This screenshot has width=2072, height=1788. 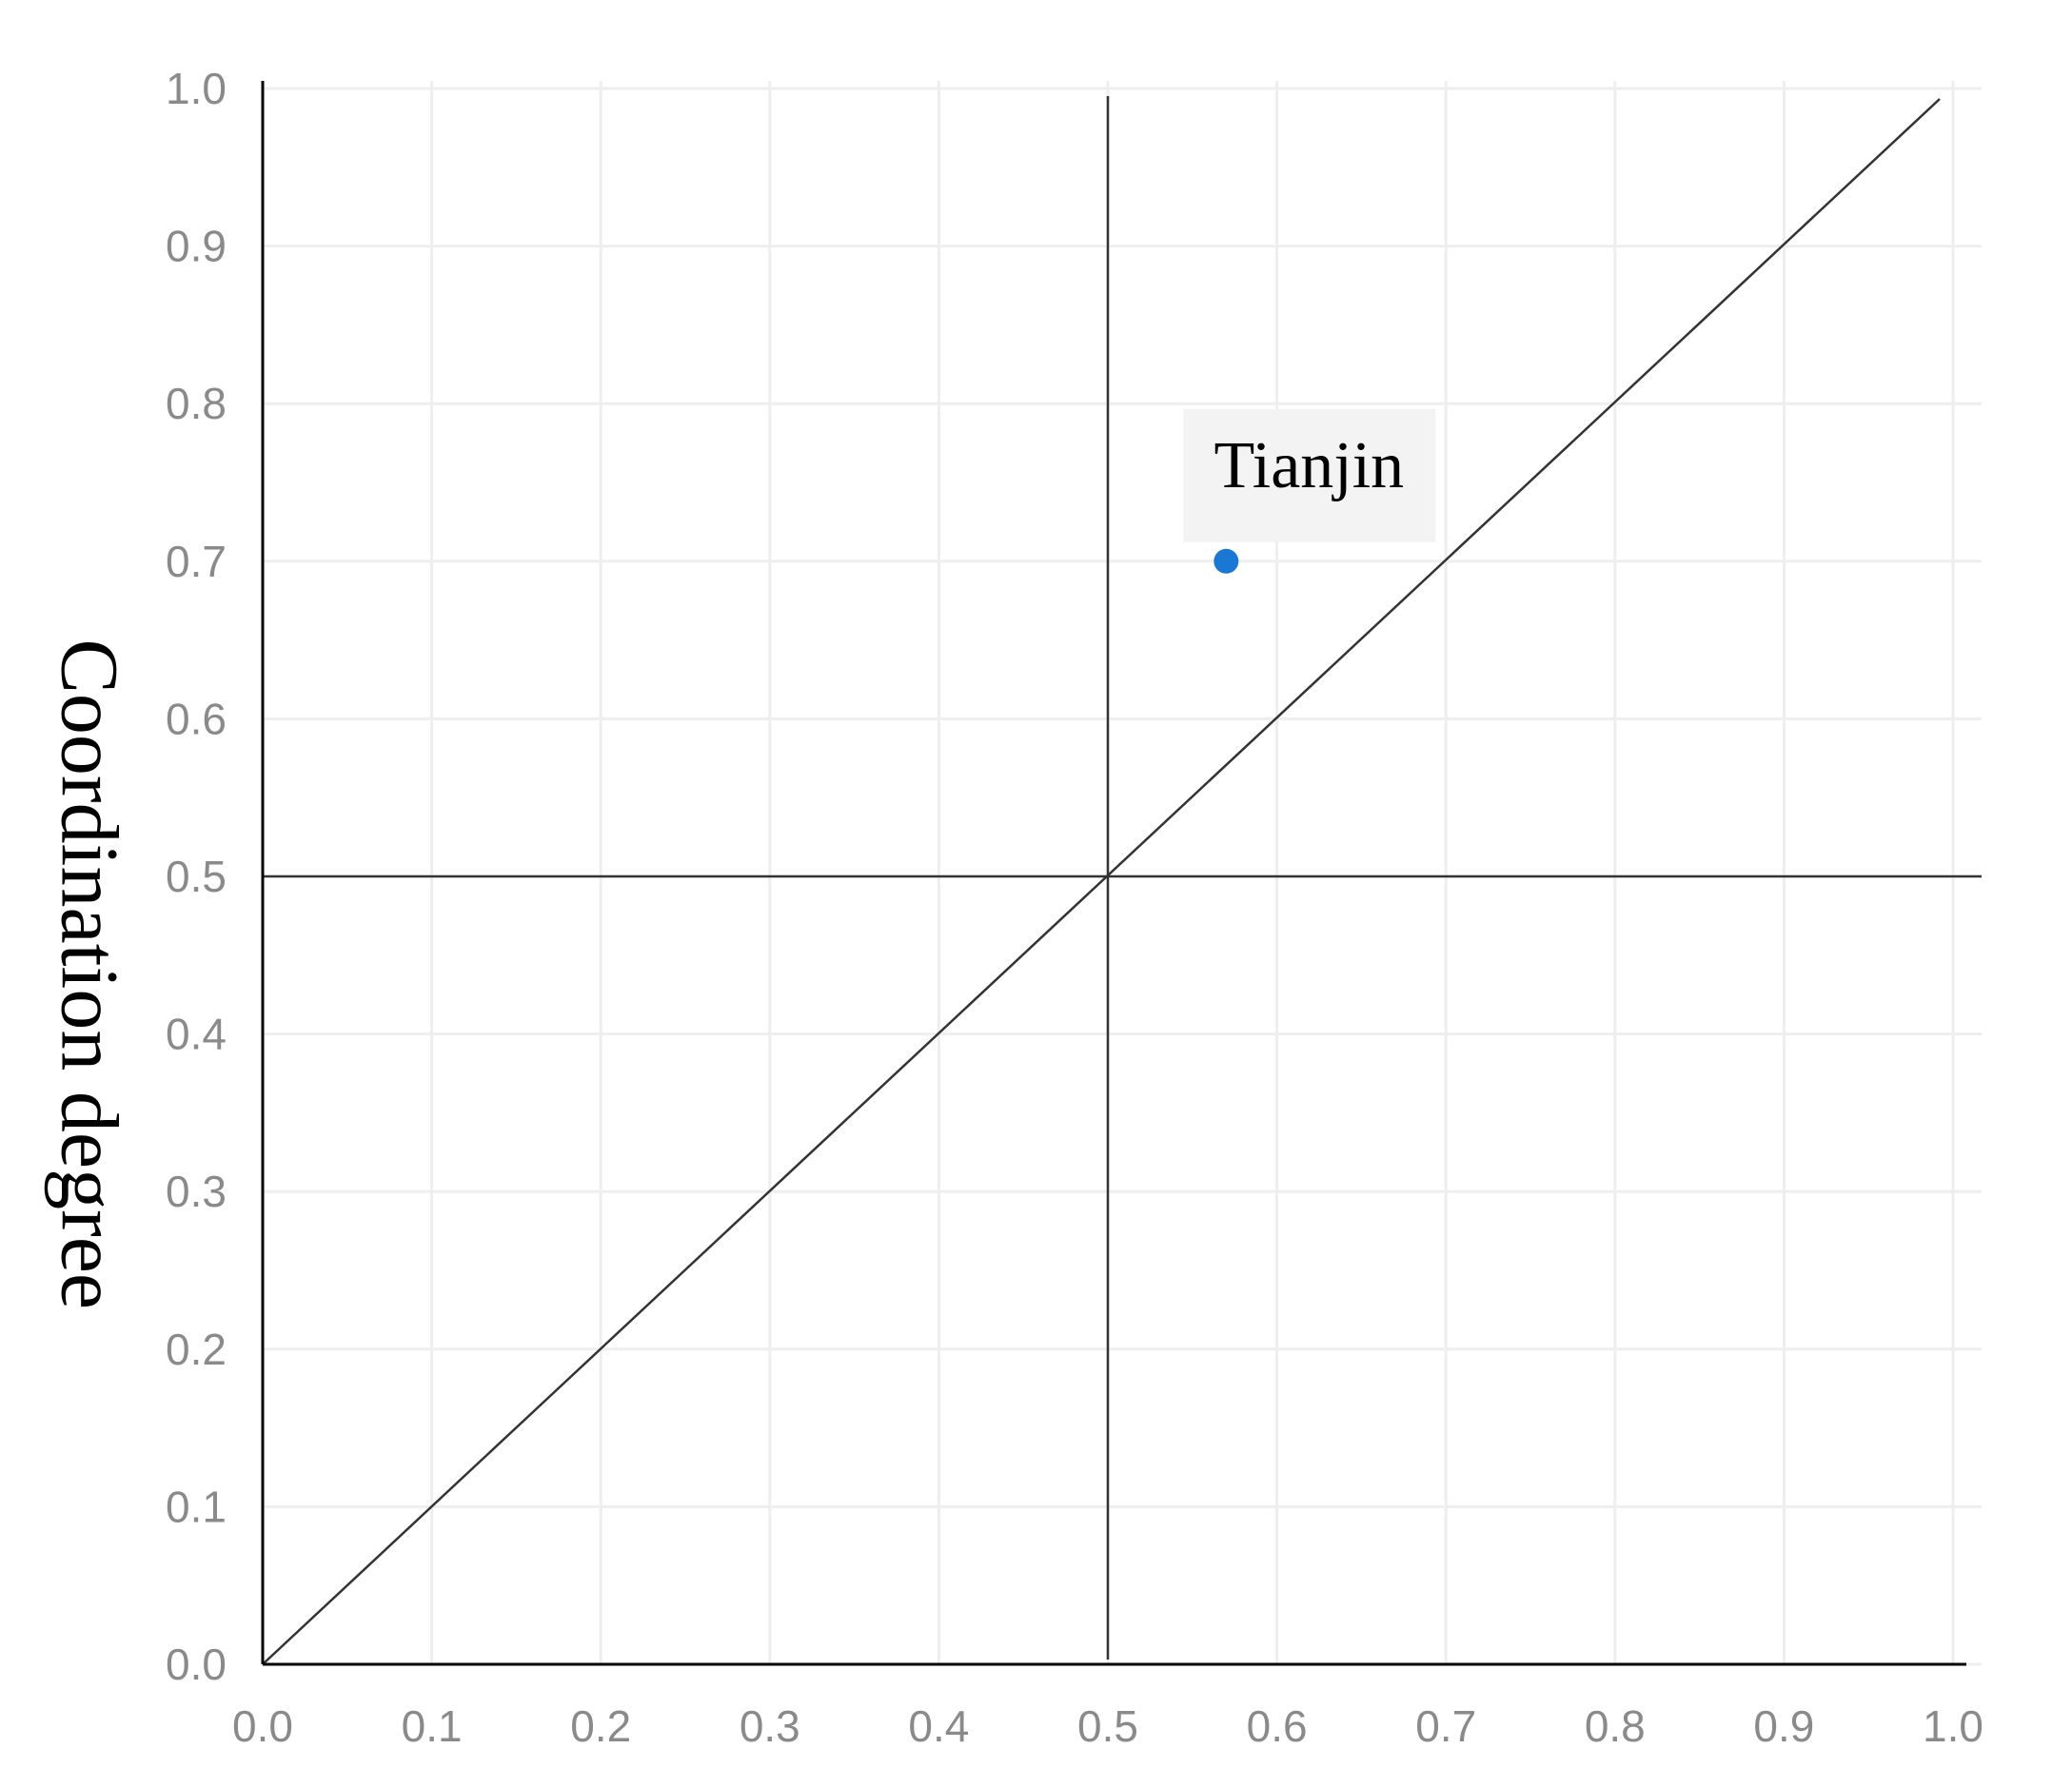 I want to click on x-tick-label: 0.4, so click(x=938, y=1726).